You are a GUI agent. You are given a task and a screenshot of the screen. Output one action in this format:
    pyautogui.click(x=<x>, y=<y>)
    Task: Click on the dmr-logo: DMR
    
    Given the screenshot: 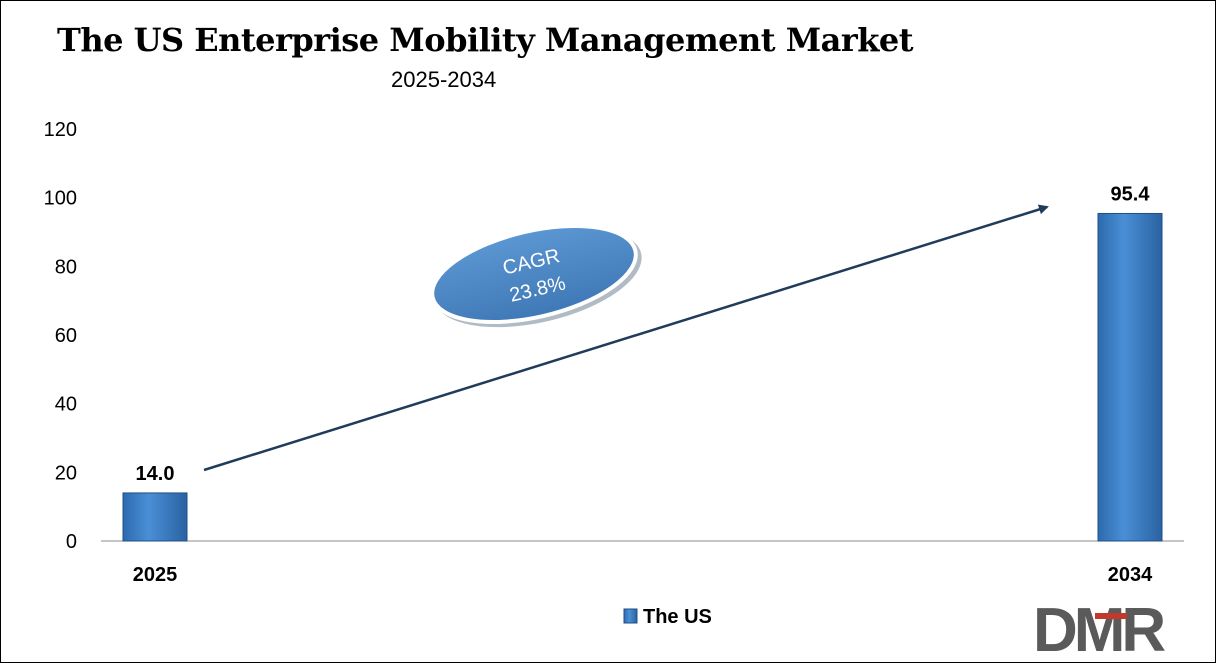 What is the action you would take?
    pyautogui.click(x=1101, y=629)
    